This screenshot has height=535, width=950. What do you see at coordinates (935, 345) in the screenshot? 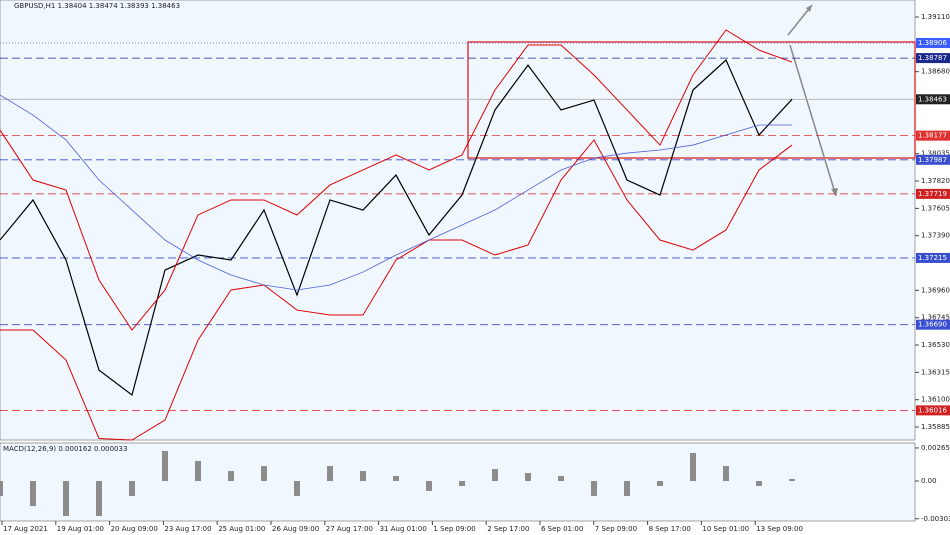
I see `y-tick-label: 1.36530` at bounding box center [935, 345].